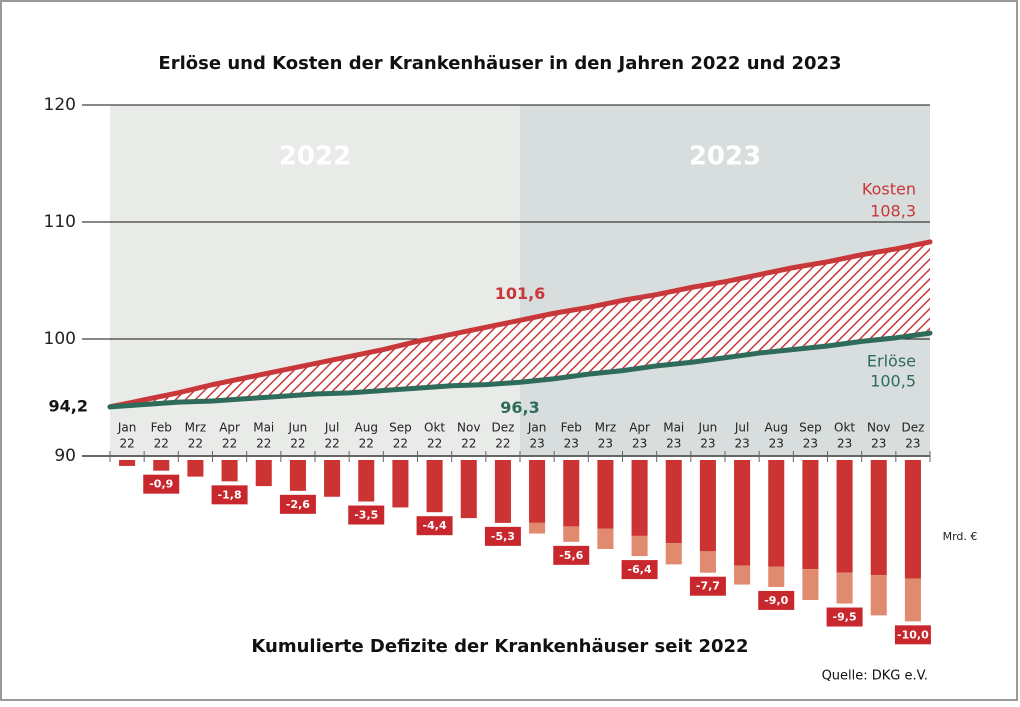  Describe the element at coordinates (519, 407) in the screenshot. I see `value-label: 96,3` at that location.